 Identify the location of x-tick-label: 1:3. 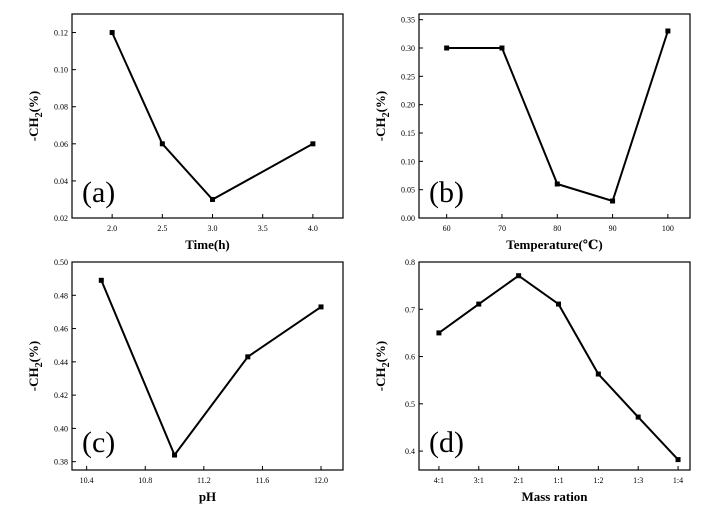
(638, 480).